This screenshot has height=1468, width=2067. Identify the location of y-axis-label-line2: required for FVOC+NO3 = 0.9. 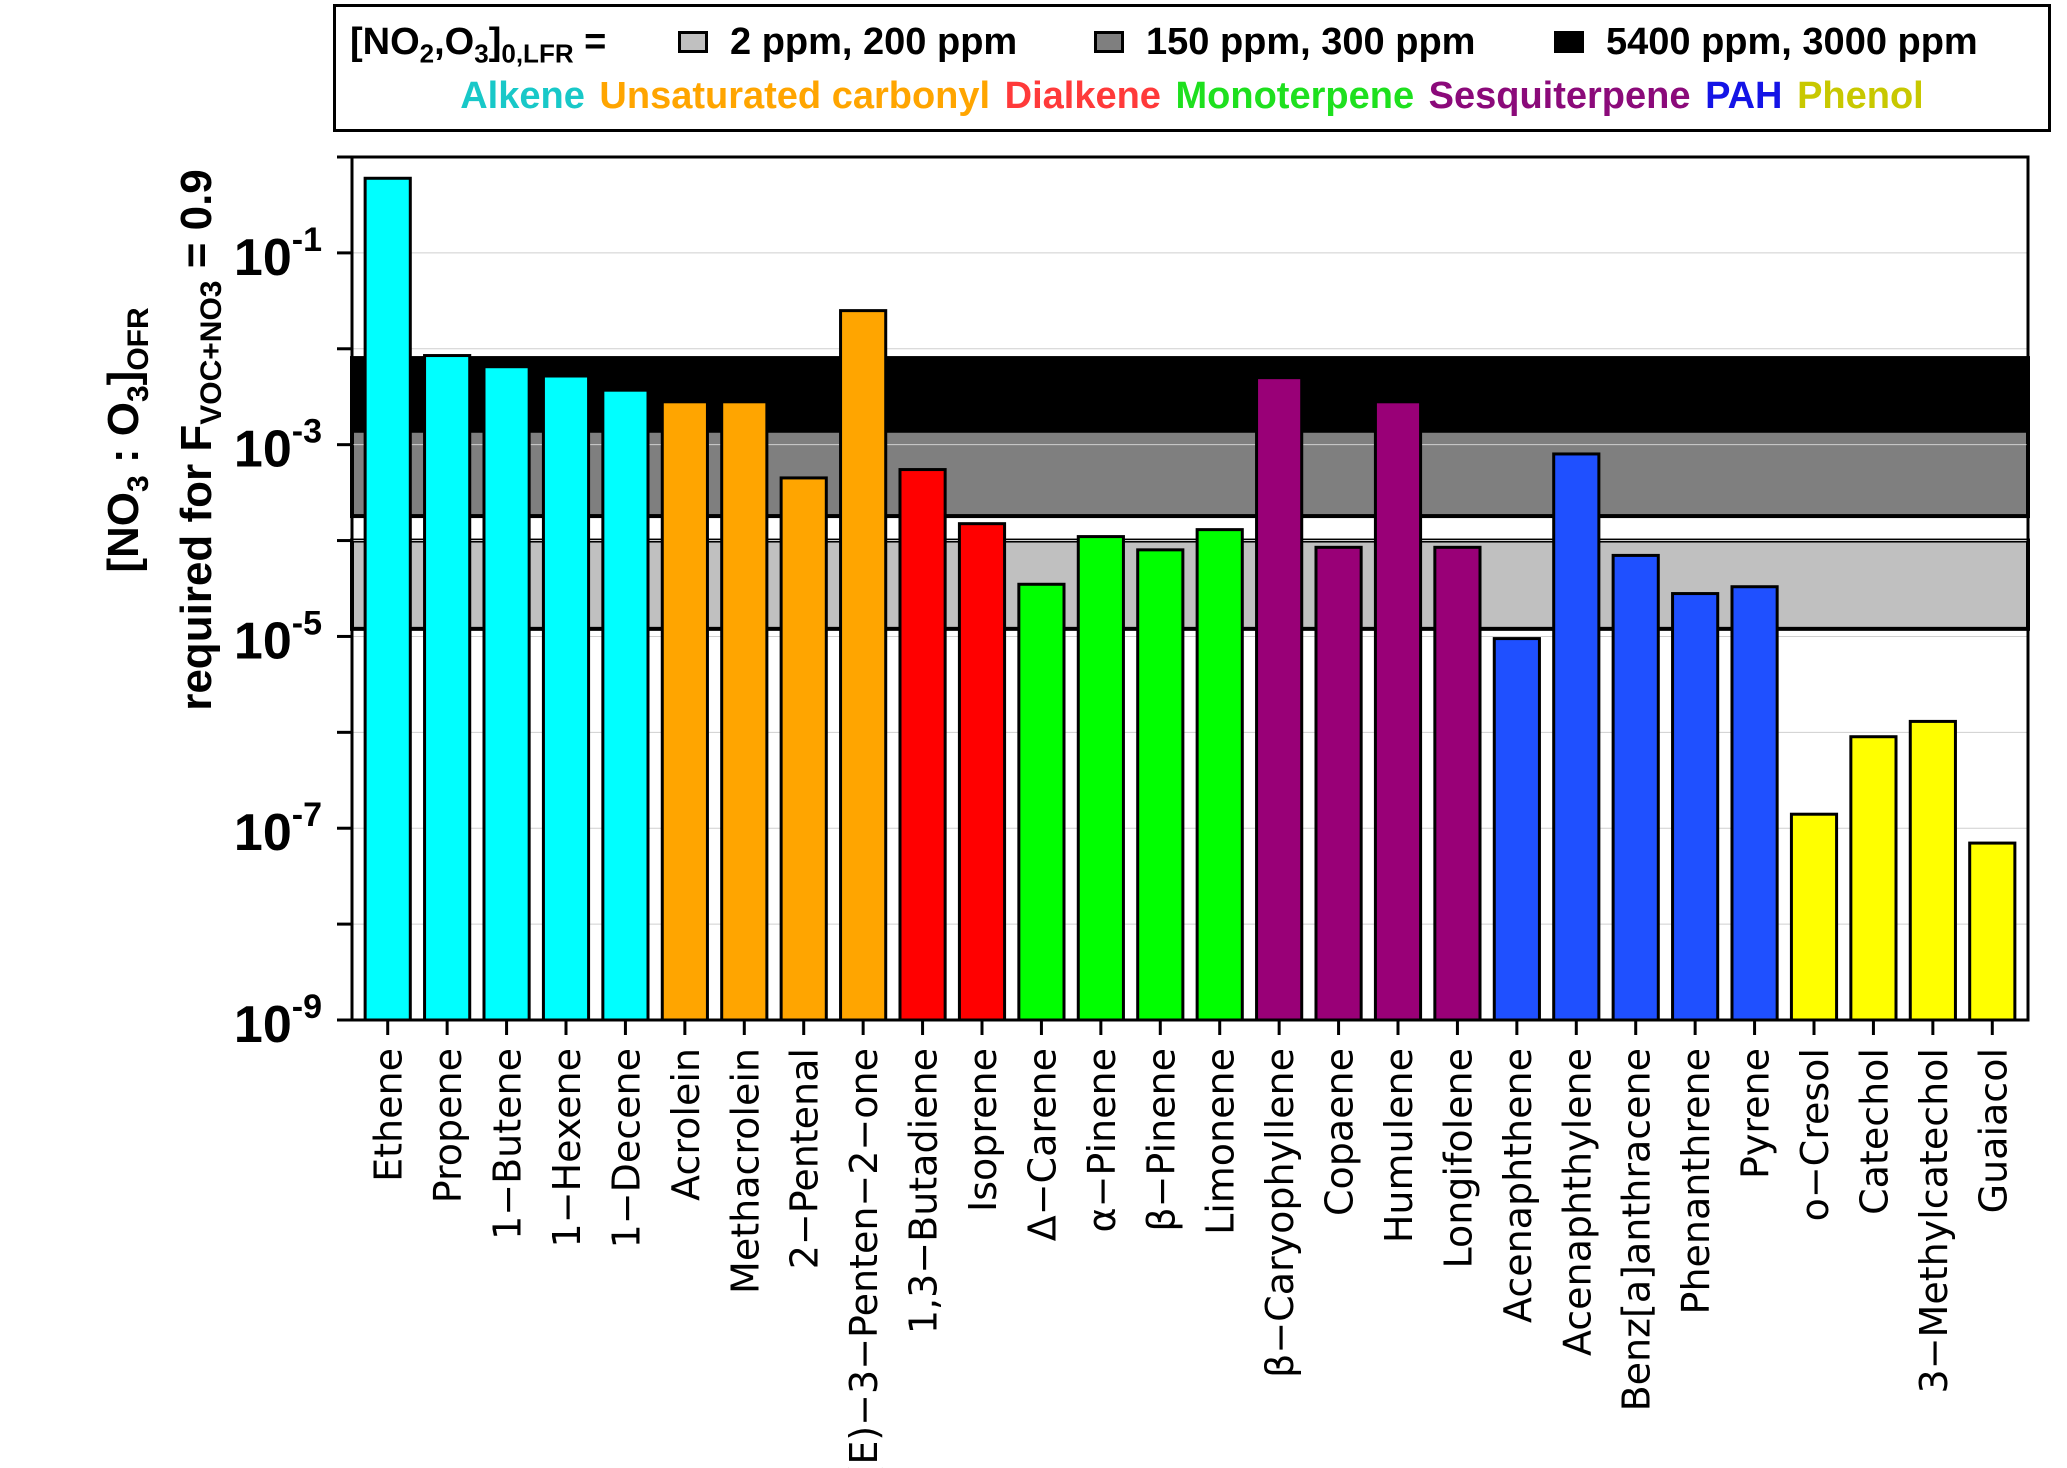
(199, 440).